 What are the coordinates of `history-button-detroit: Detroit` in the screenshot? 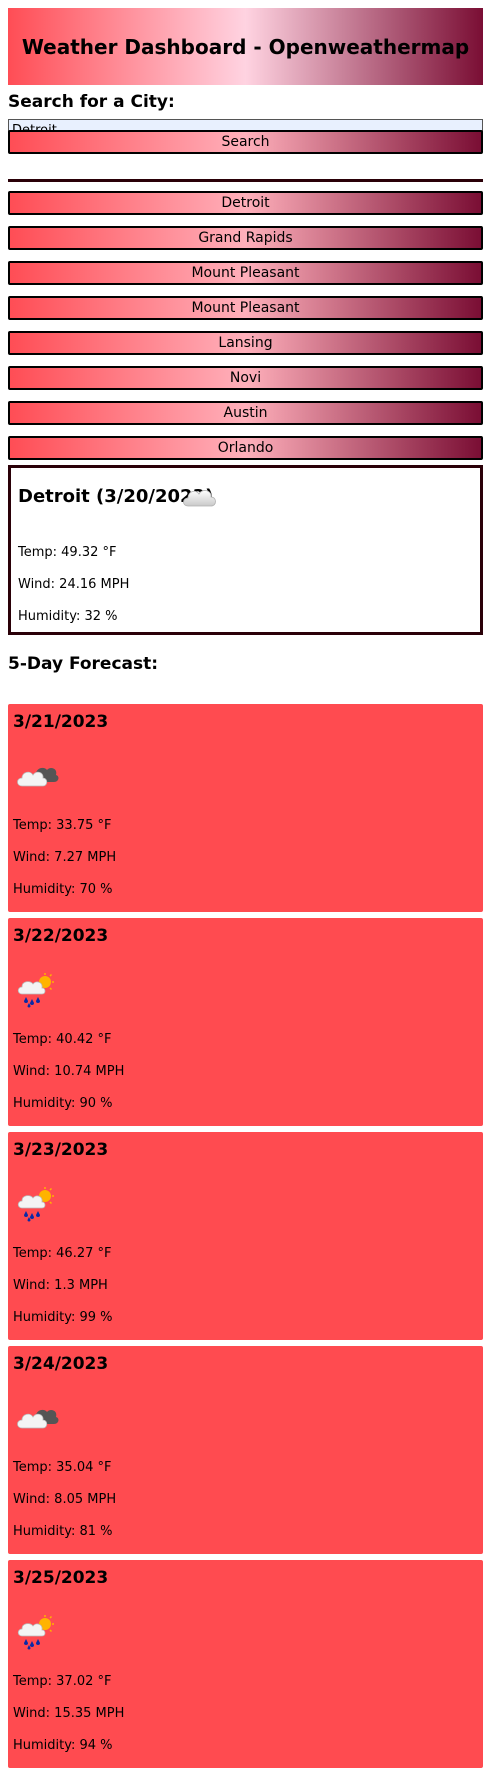 It's located at (245, 203).